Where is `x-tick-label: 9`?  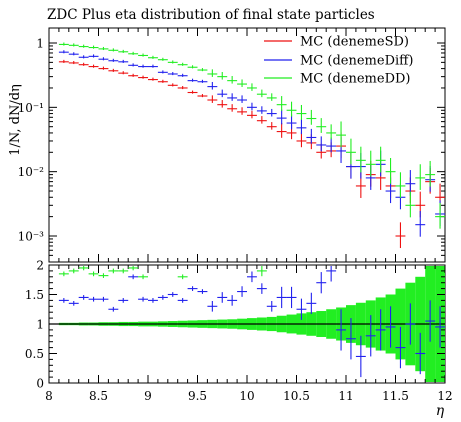 x-tick-label: 9 is located at coordinates (148, 396).